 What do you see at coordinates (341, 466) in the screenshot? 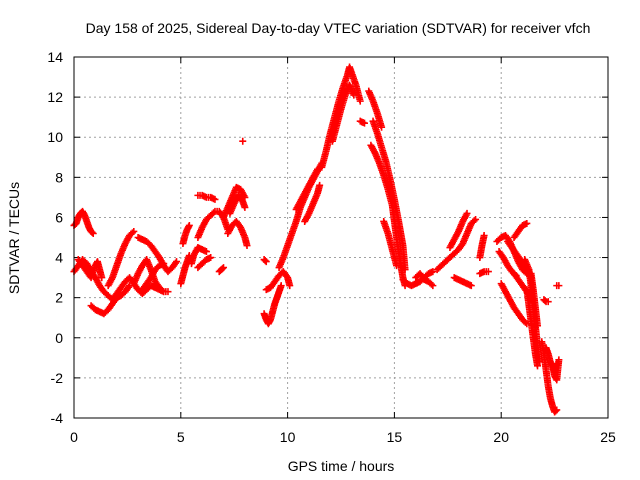
I see `x-axis-title: GPS time / hours` at bounding box center [341, 466].